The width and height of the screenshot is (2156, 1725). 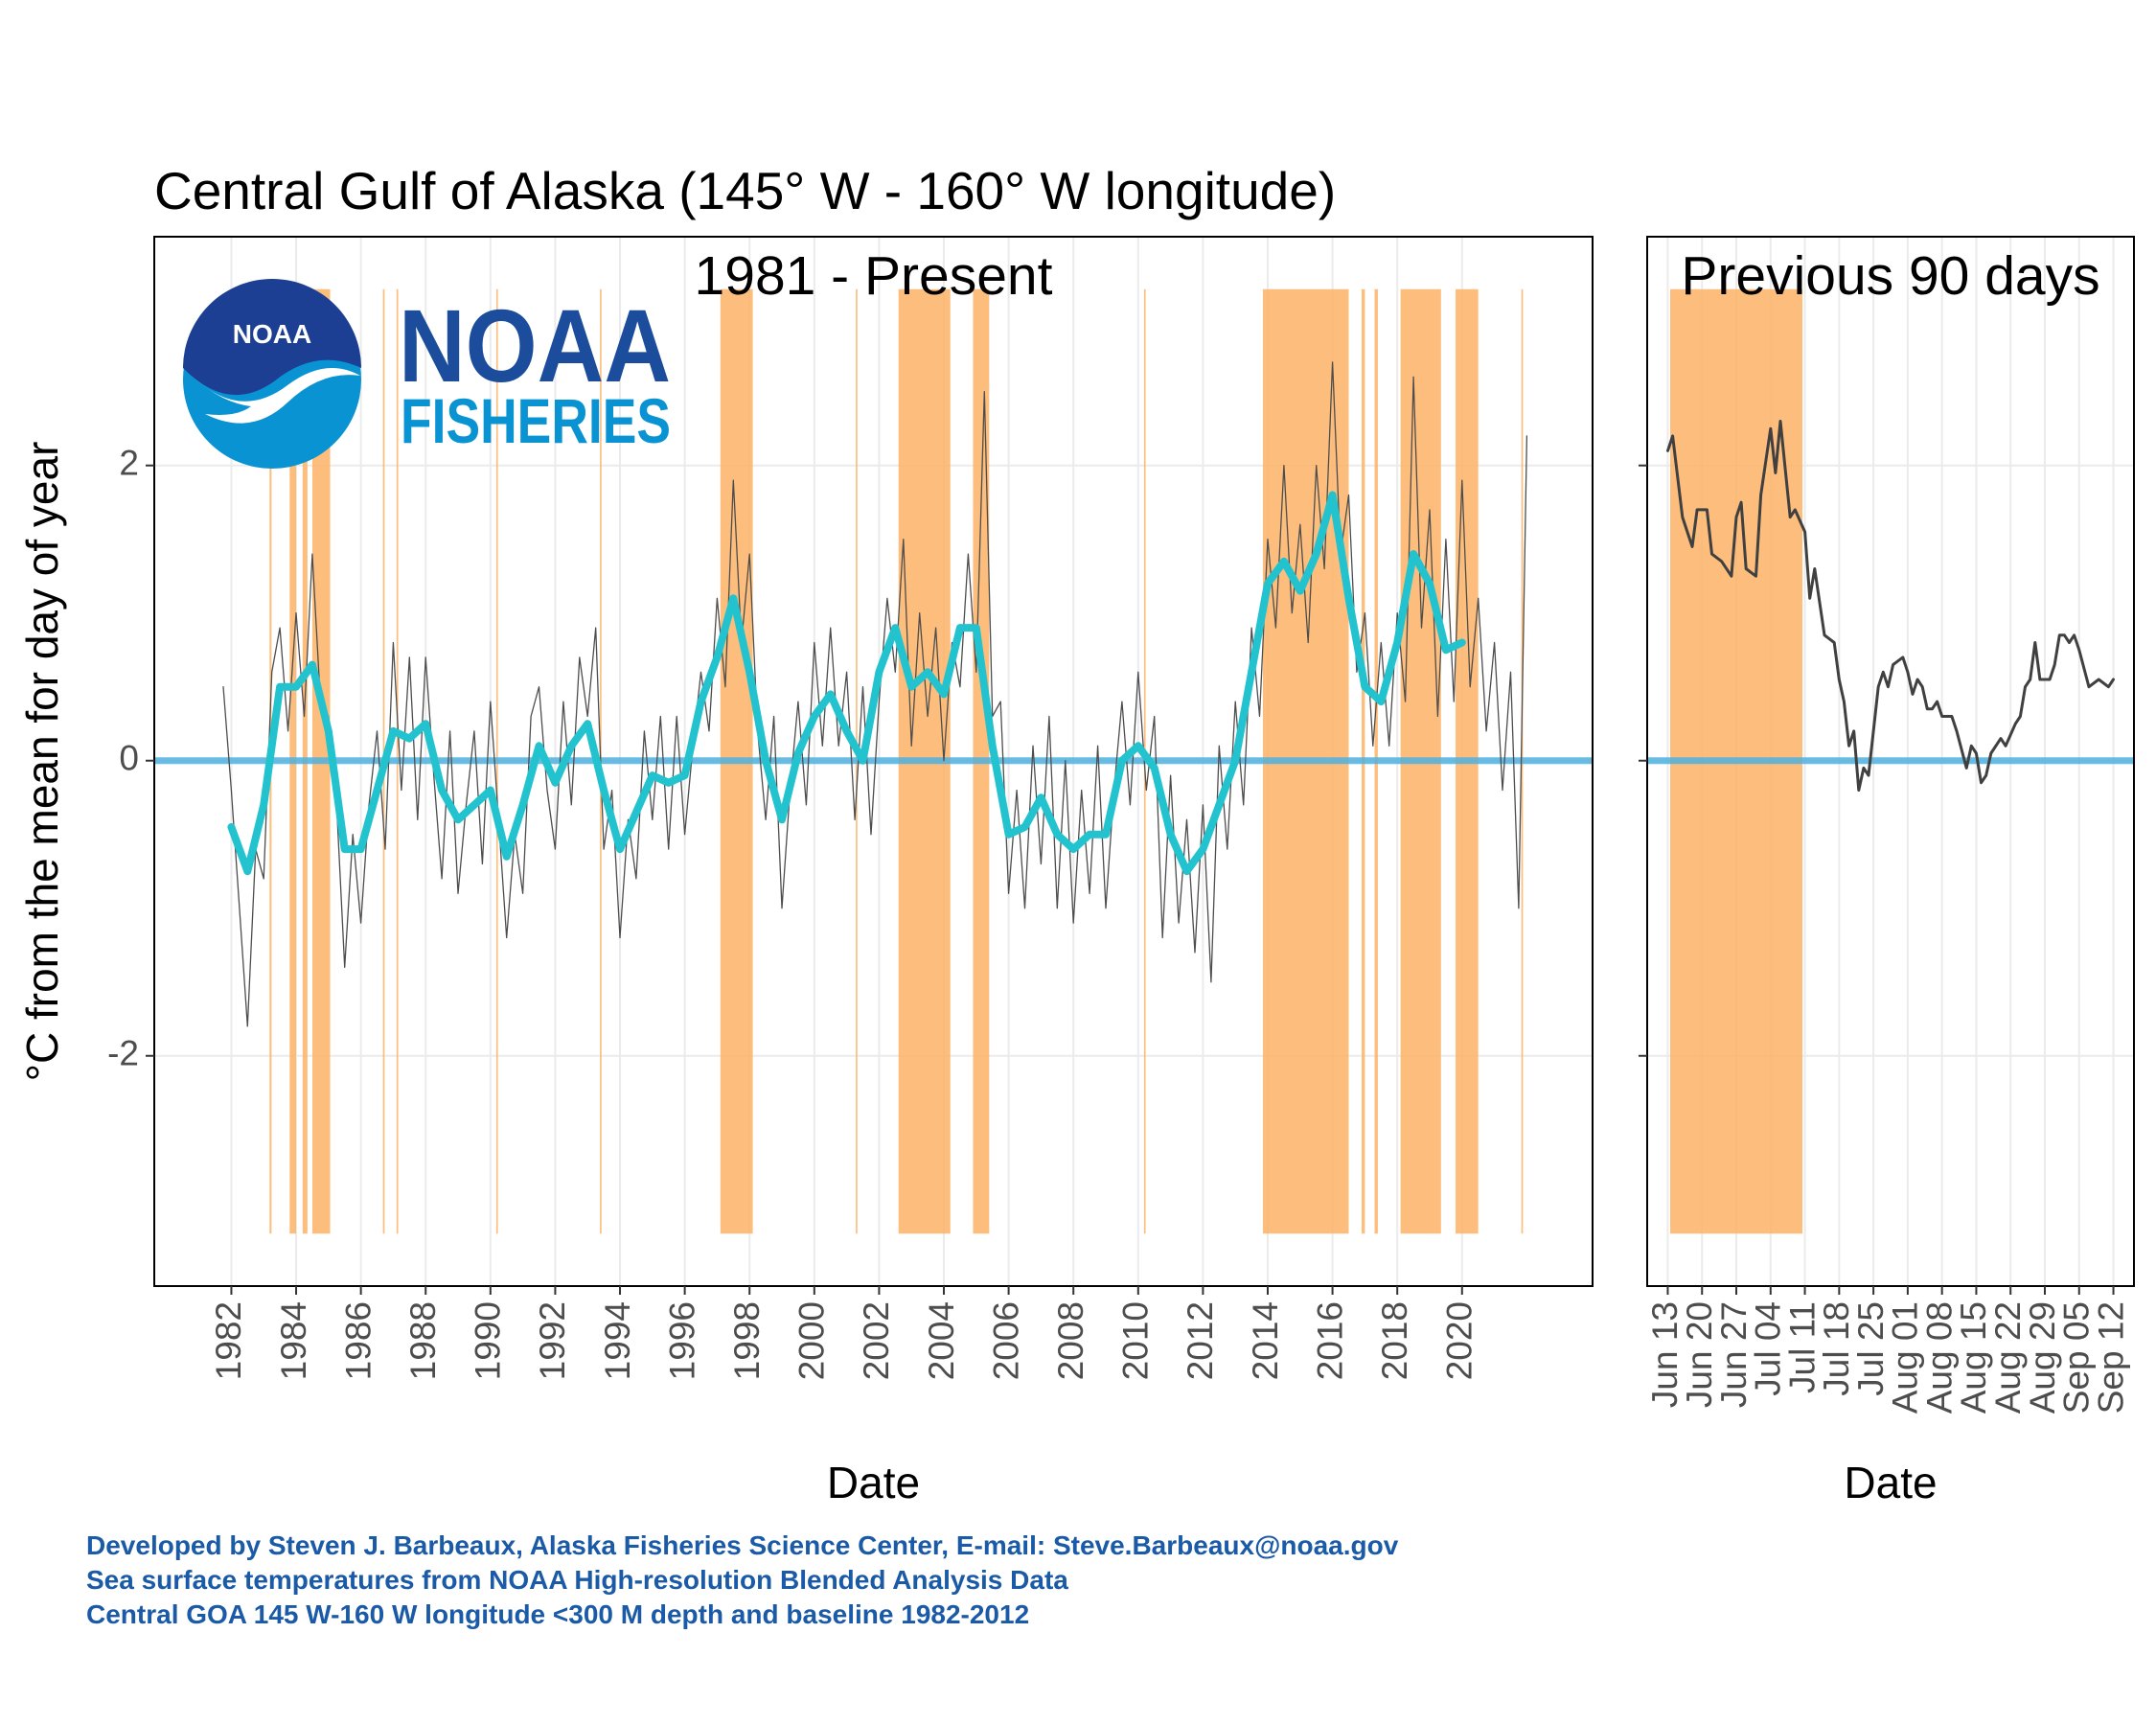 What do you see at coordinates (1836, 1348) in the screenshot?
I see `x-tick-label: Jul 18` at bounding box center [1836, 1348].